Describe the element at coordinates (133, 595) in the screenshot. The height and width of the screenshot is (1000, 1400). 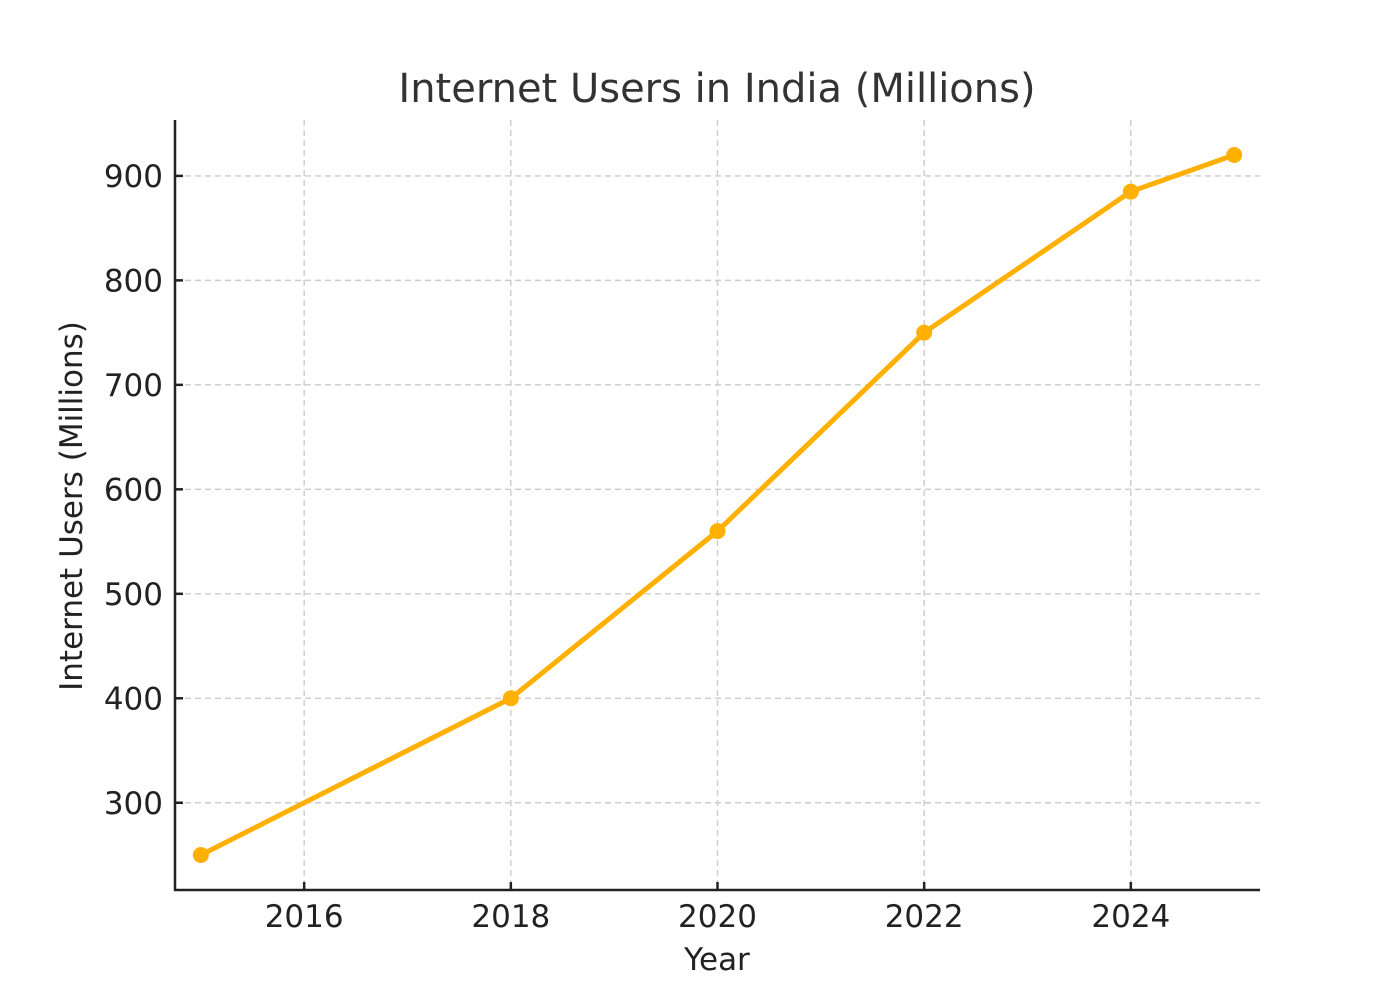
I see `y-tick-label: 500` at that location.